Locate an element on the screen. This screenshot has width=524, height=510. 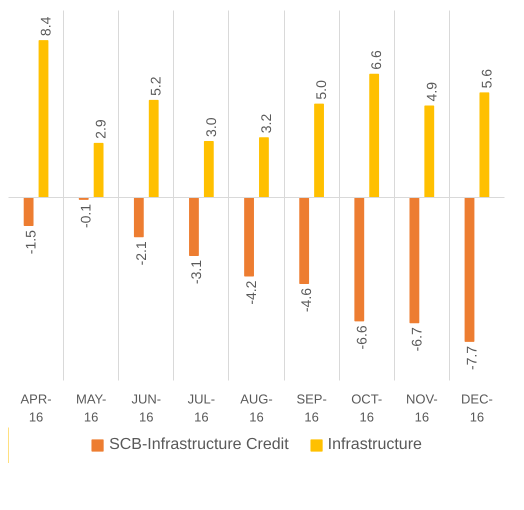
data-label: -0.1 is located at coordinates (86, 216).